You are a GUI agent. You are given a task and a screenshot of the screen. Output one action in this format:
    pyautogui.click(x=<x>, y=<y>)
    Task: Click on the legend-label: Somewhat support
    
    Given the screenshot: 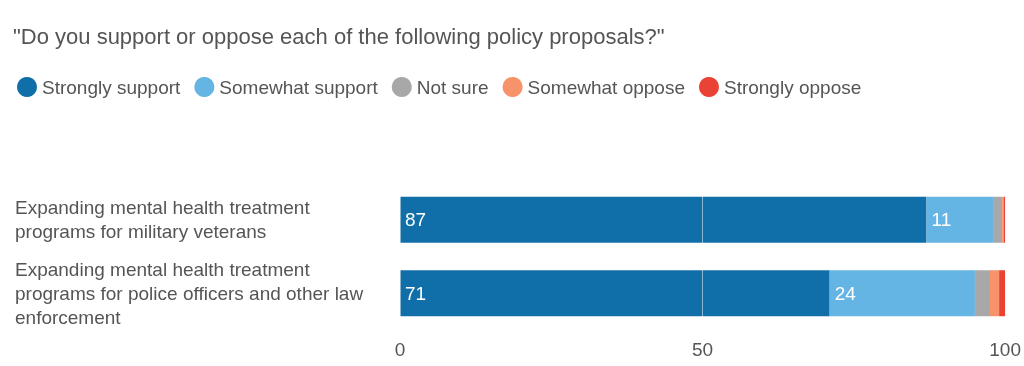 What is the action you would take?
    pyautogui.click(x=299, y=87)
    